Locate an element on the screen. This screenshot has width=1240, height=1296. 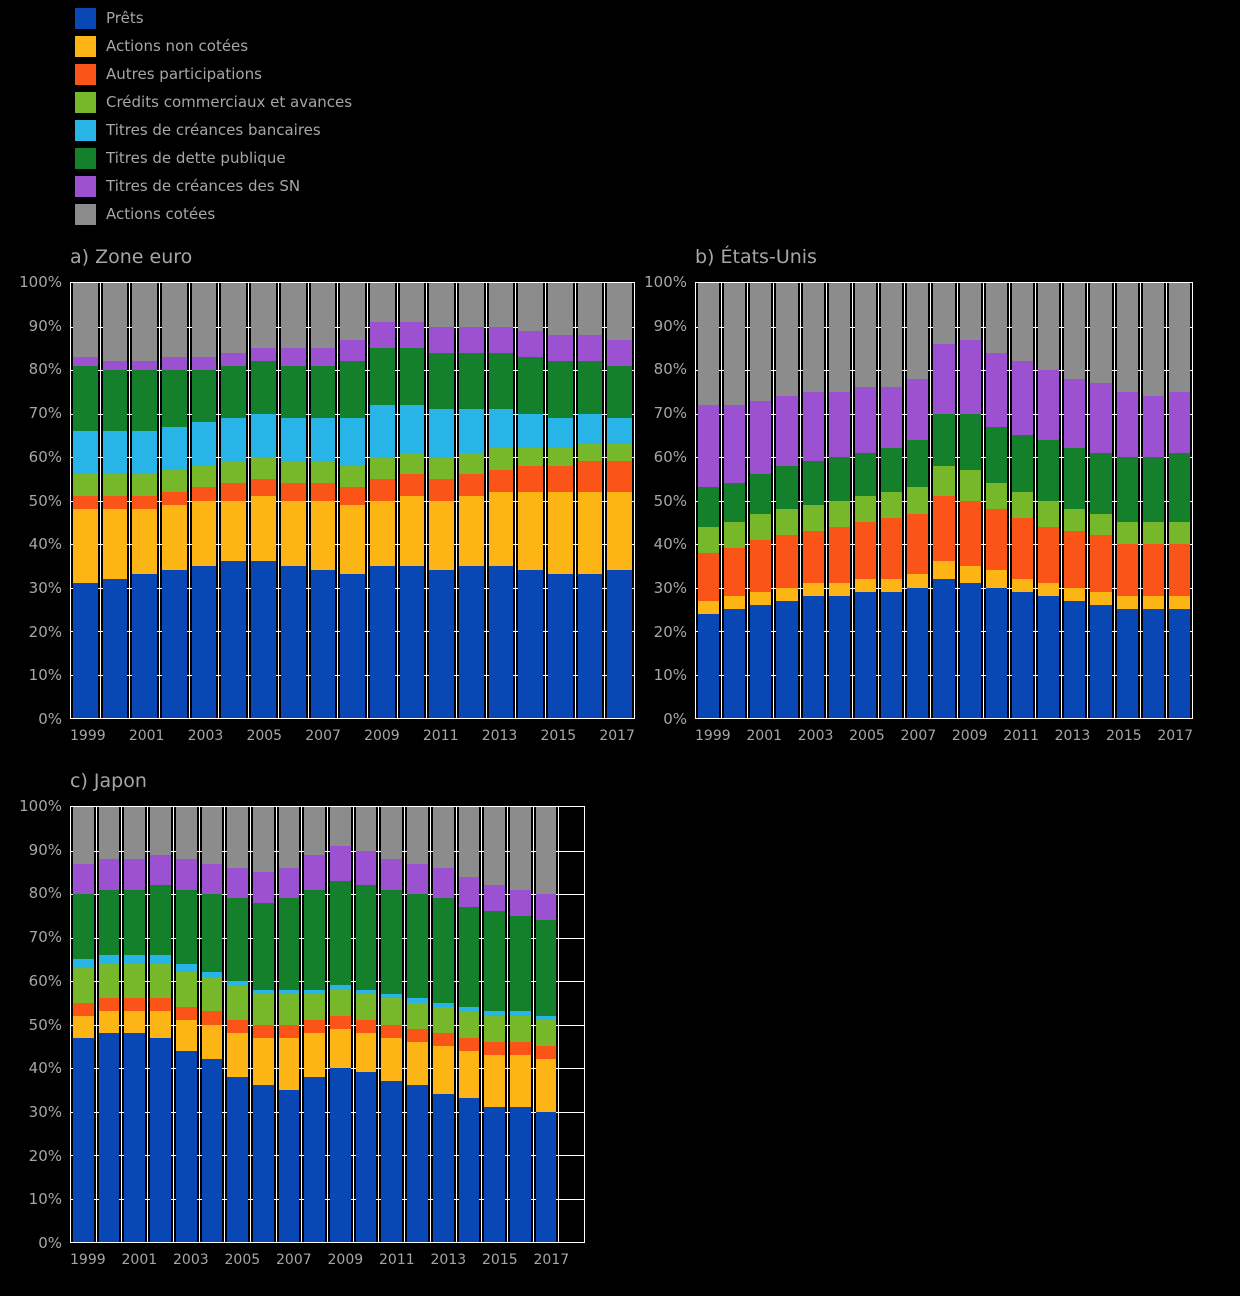
stacked-bar-2009 is located at coordinates (340, 1024).